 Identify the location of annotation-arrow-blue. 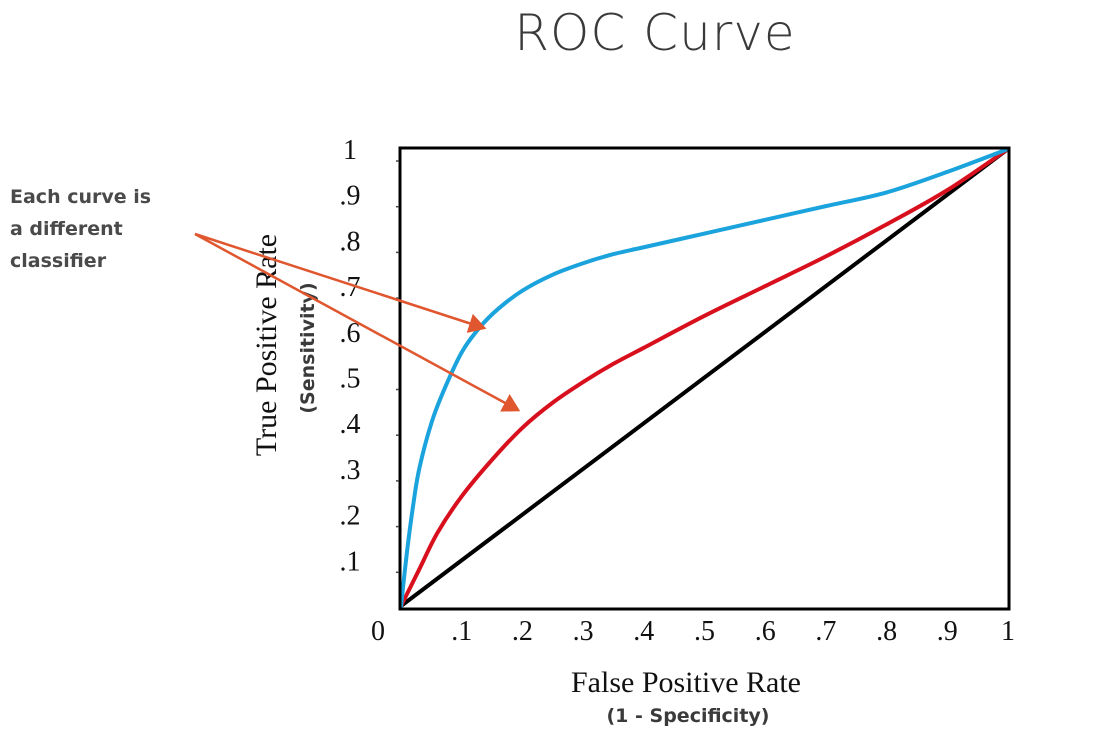
(340, 282).